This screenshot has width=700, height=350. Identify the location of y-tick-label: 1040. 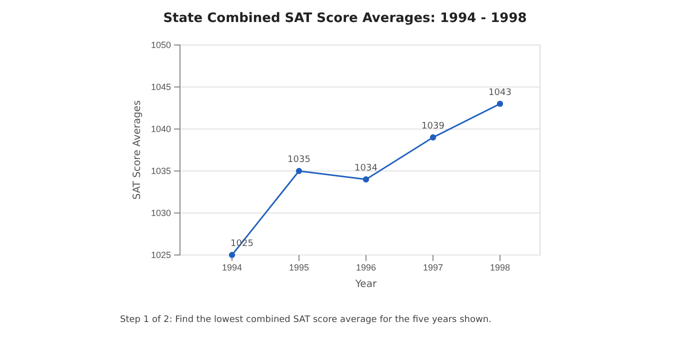
(160, 129).